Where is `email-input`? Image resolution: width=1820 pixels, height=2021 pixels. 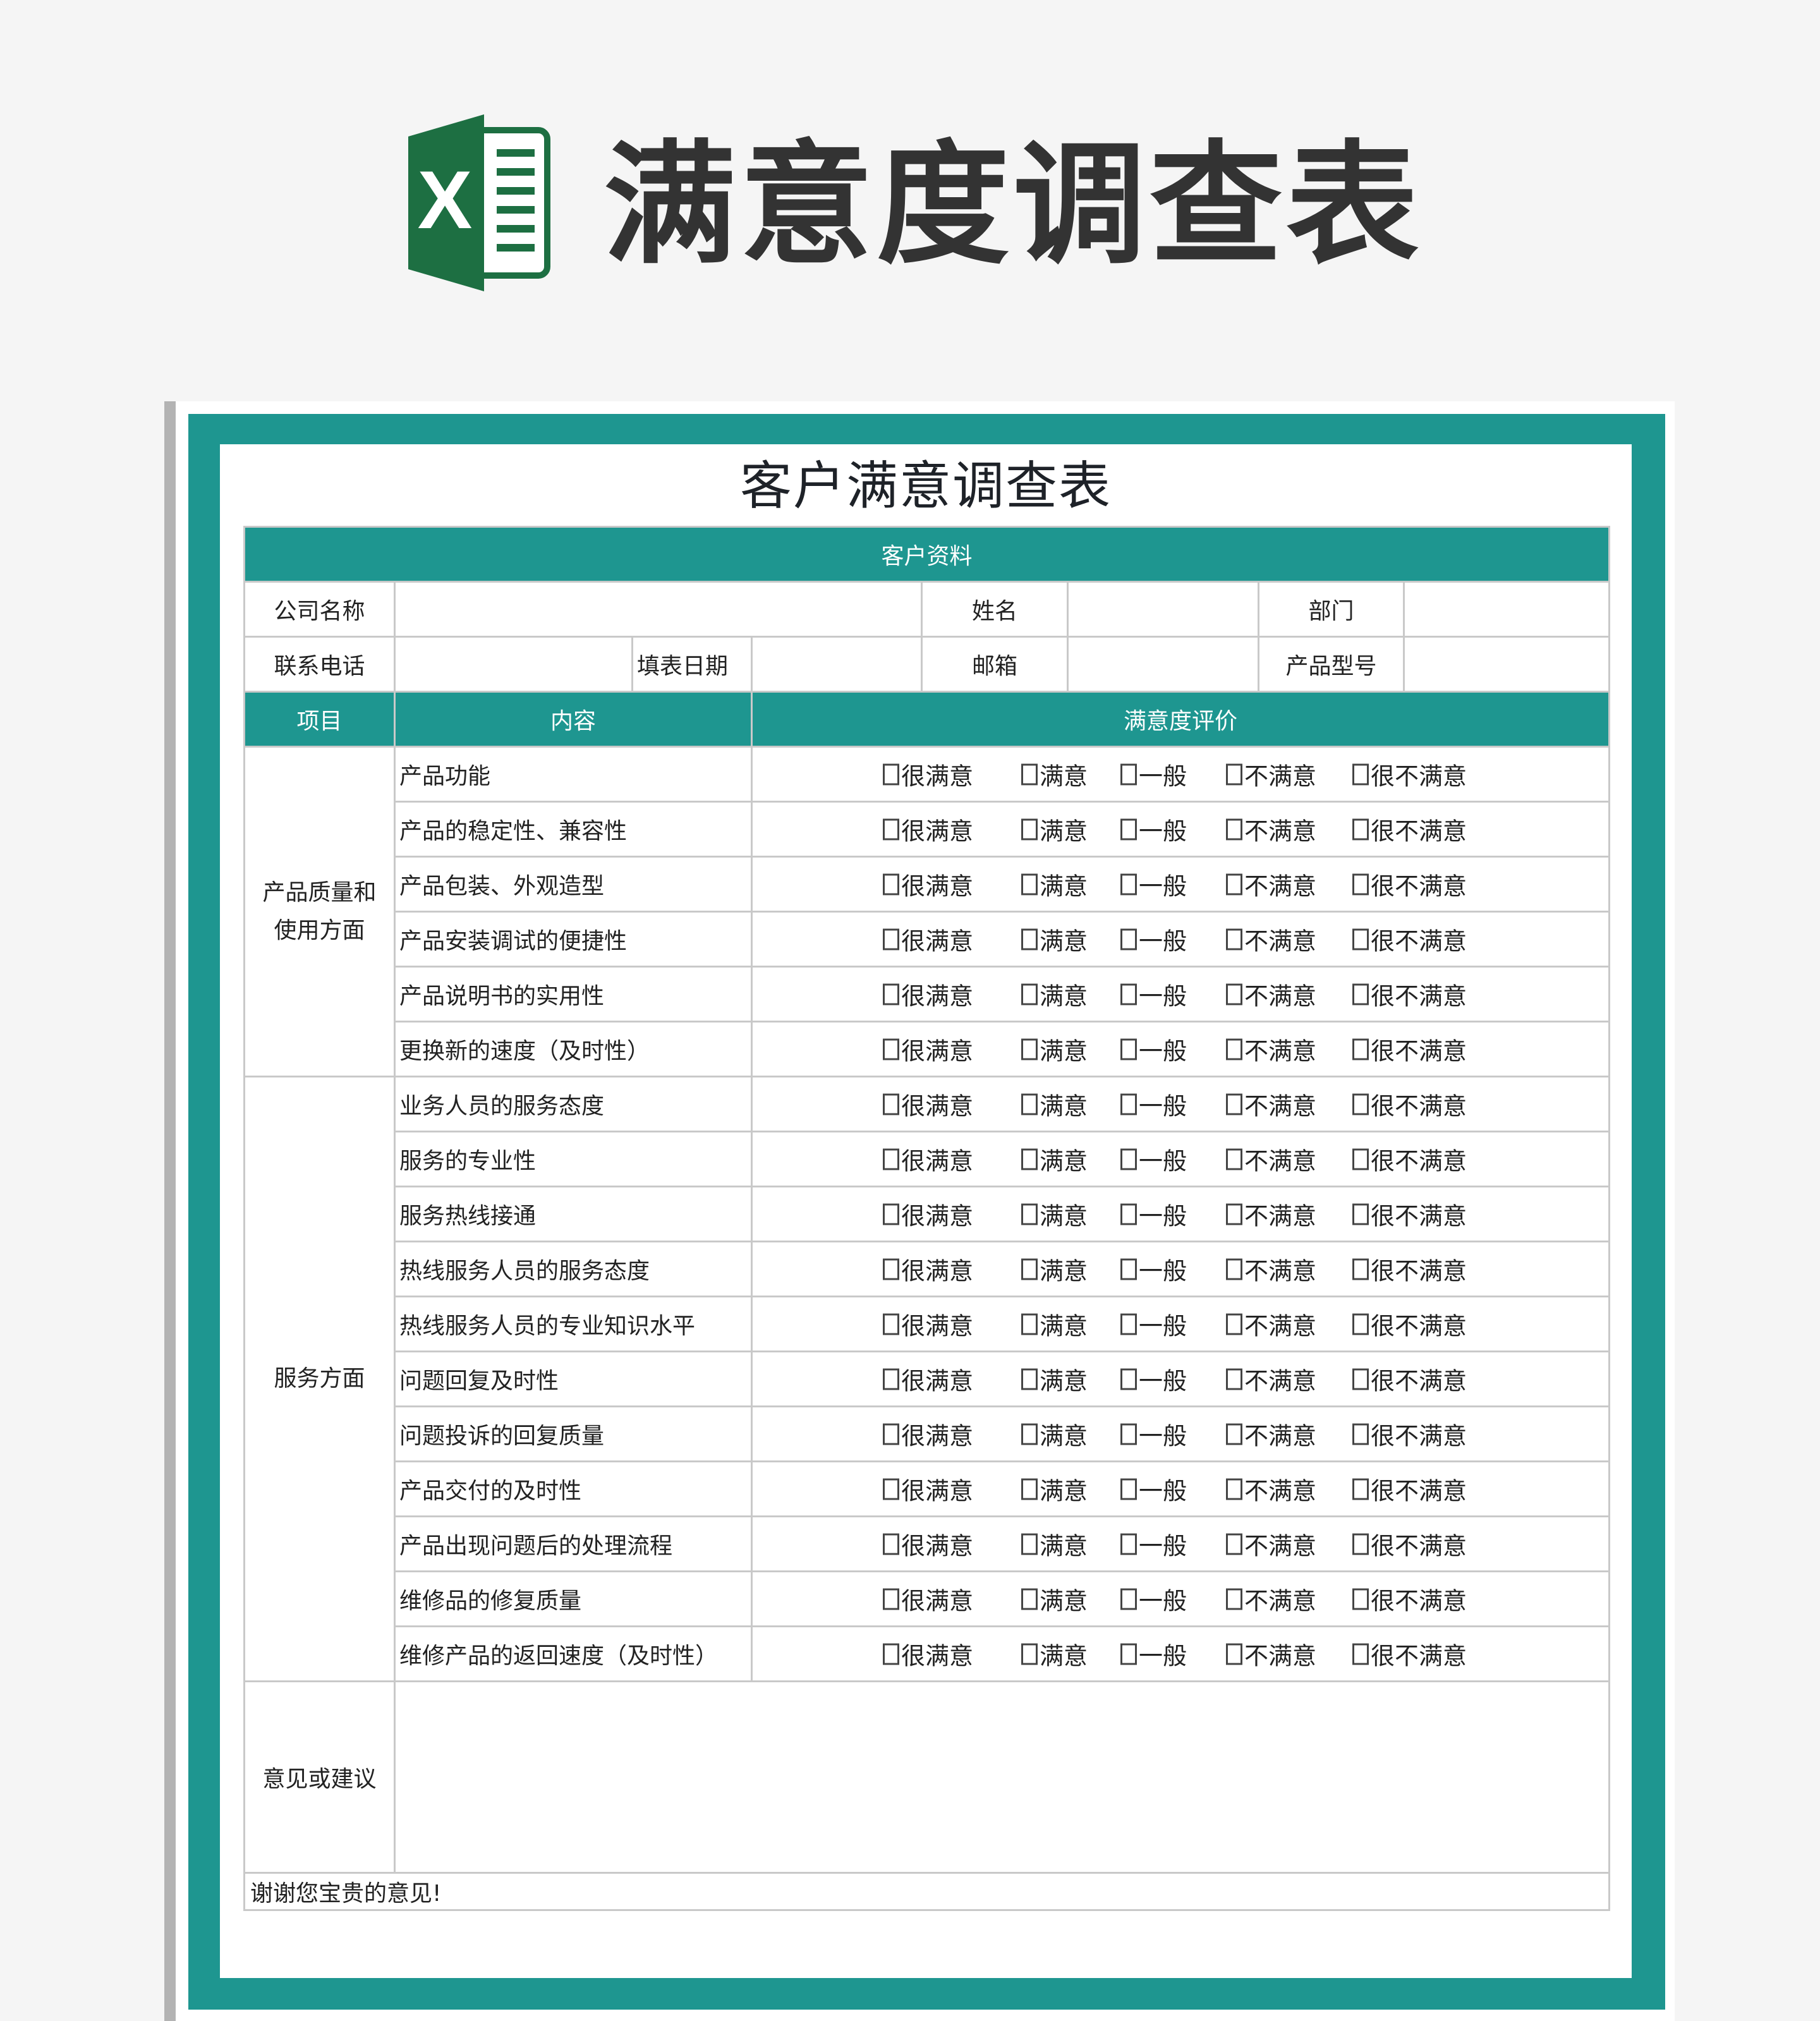
email-input is located at coordinates (1163, 664).